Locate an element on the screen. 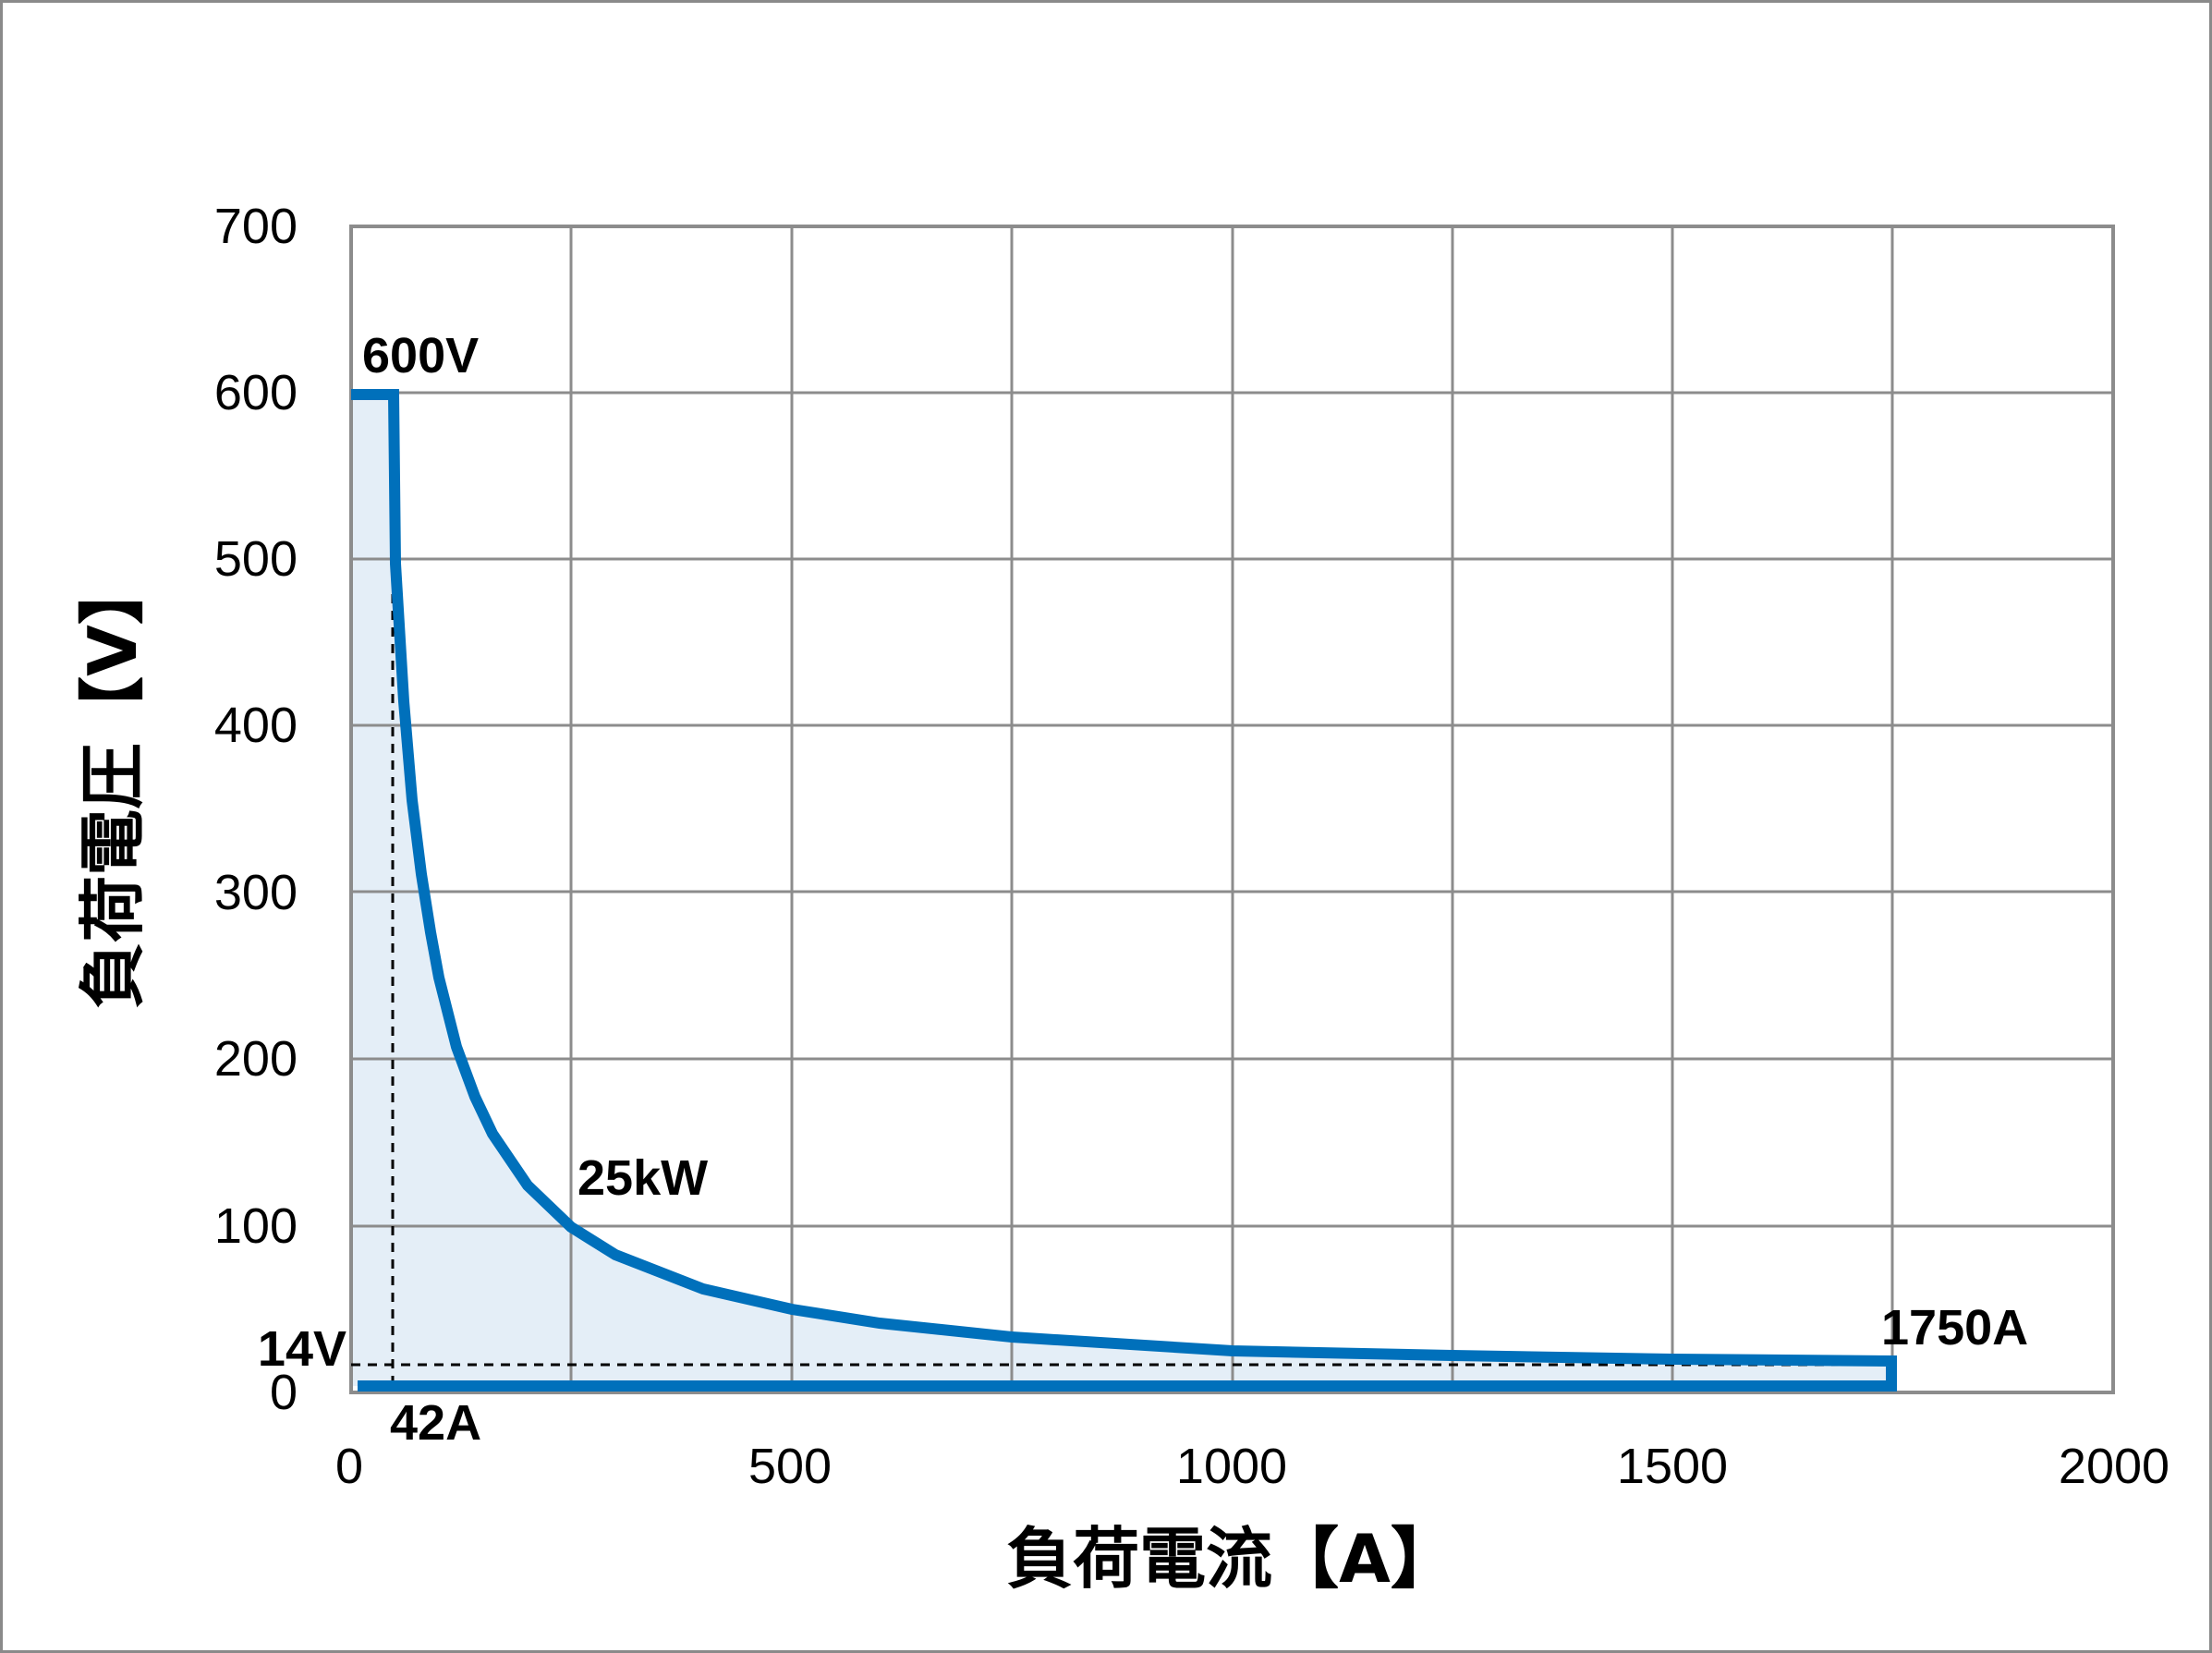 The width and height of the screenshot is (2212, 1653). y-tick-200: 200 is located at coordinates (256, 1059).